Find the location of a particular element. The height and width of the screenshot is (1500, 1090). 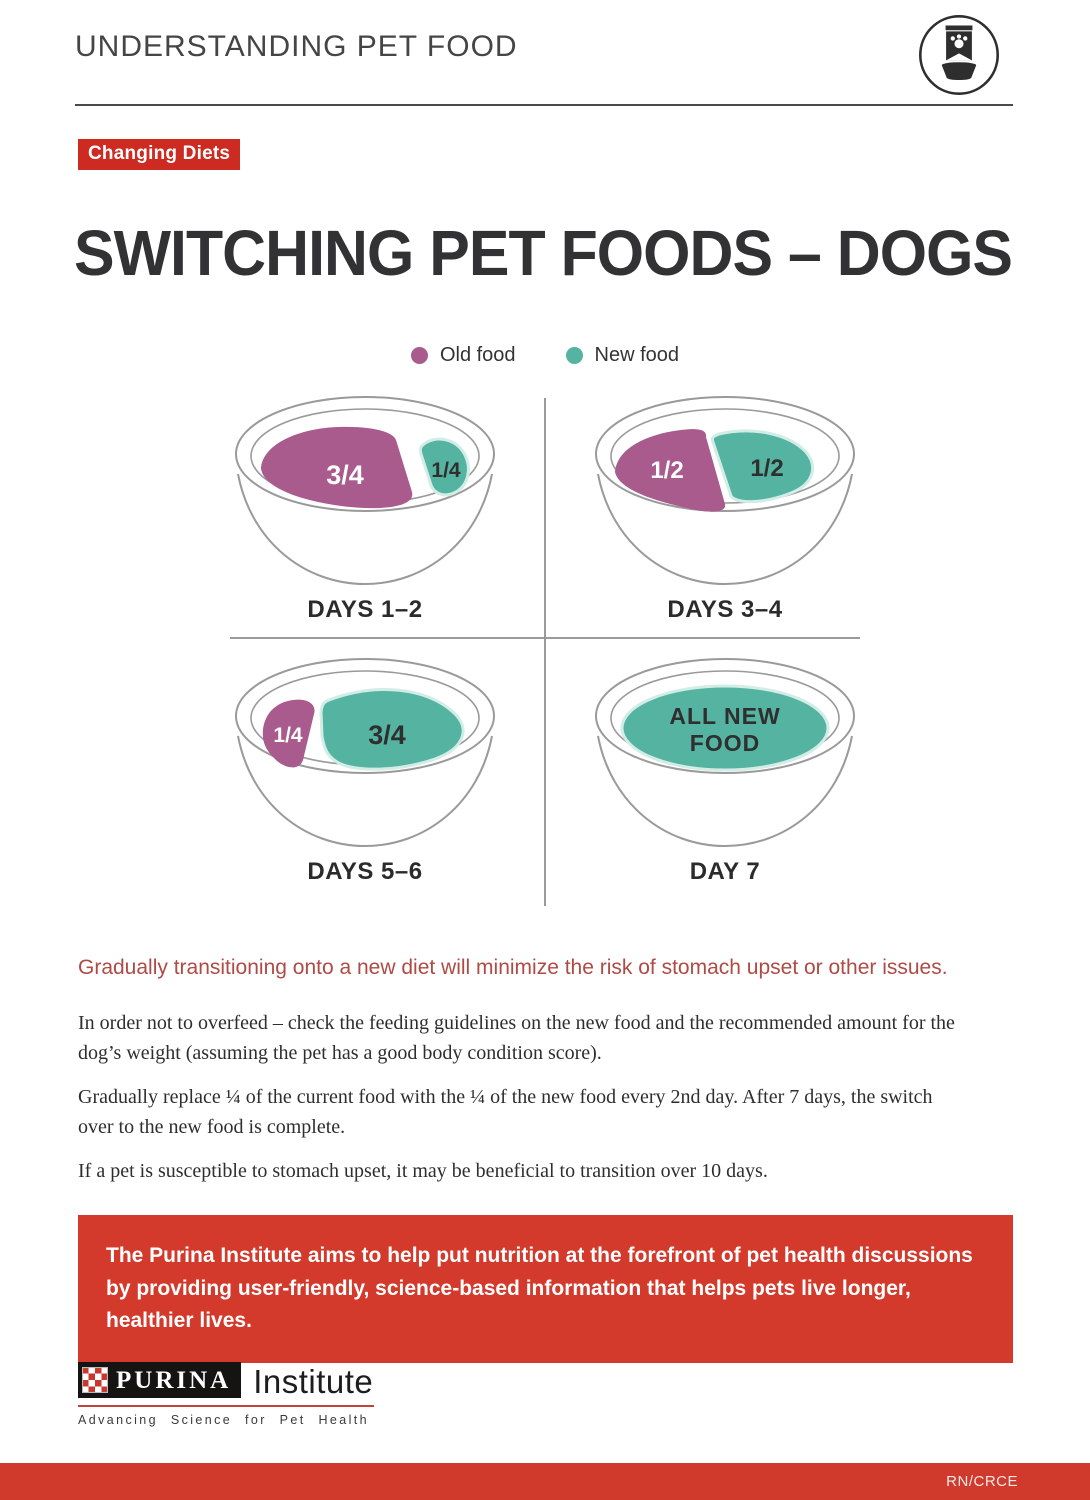

new-food-dot-icon is located at coordinates (574, 355).